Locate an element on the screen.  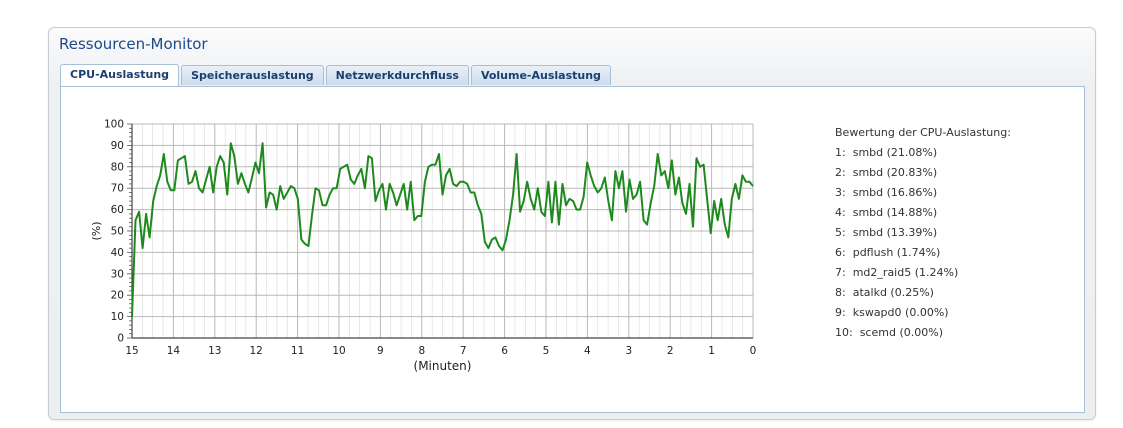
ranking-rank: 3: is located at coordinates (840, 192).